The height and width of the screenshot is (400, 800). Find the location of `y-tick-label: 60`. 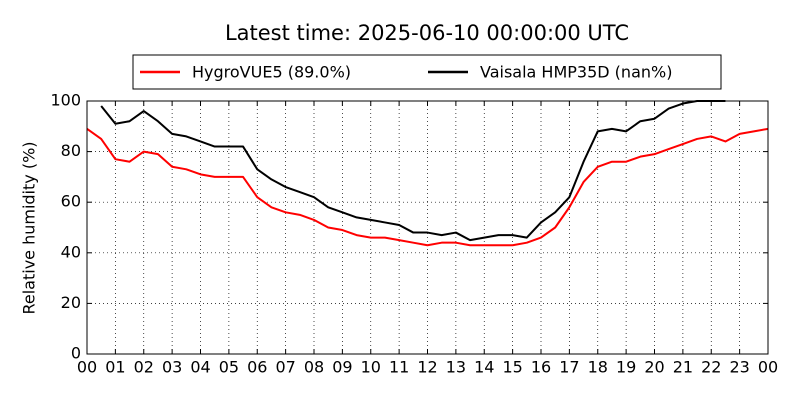

y-tick-label: 60 is located at coordinates (71, 201).